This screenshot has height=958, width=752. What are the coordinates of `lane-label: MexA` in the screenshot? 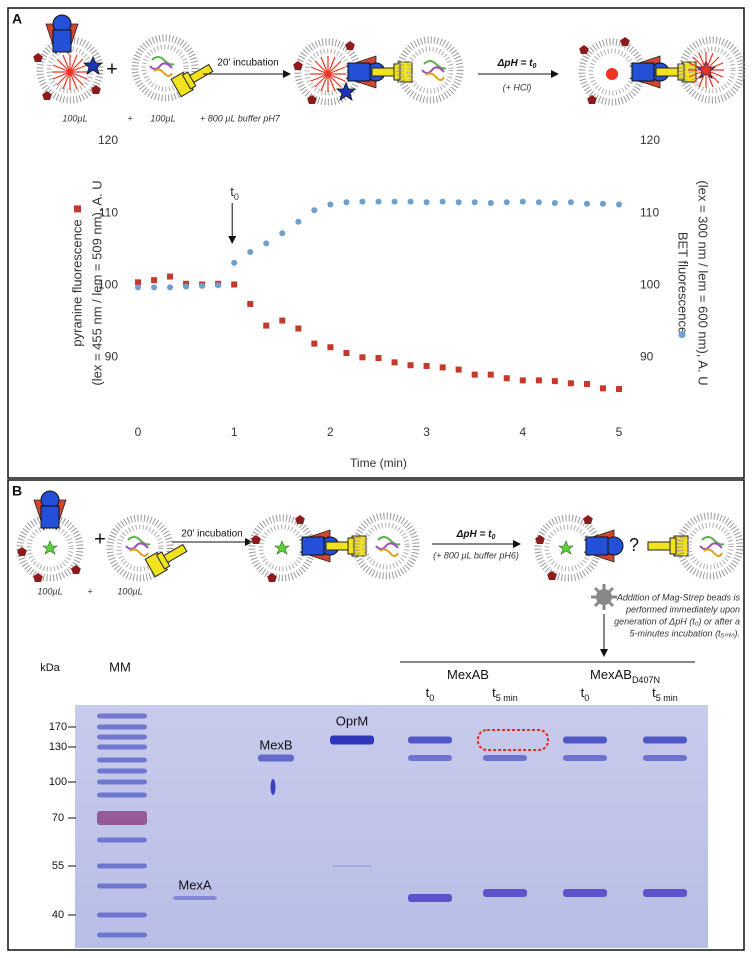 It's located at (195, 884).